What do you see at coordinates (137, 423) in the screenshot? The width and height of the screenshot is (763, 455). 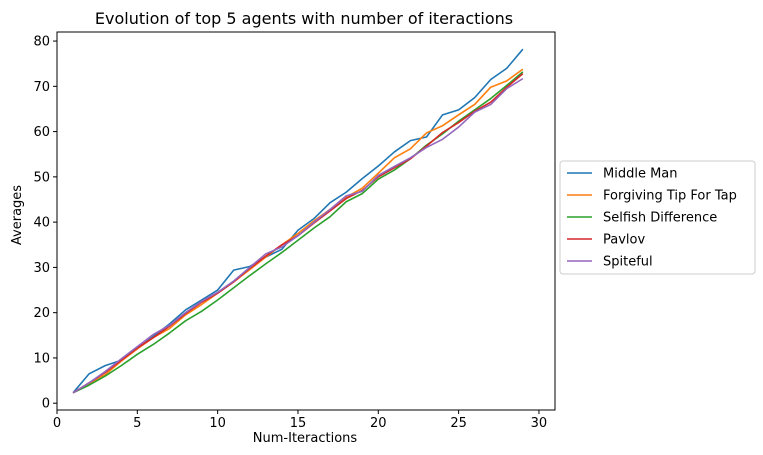 I see `x-tick-label: 5` at bounding box center [137, 423].